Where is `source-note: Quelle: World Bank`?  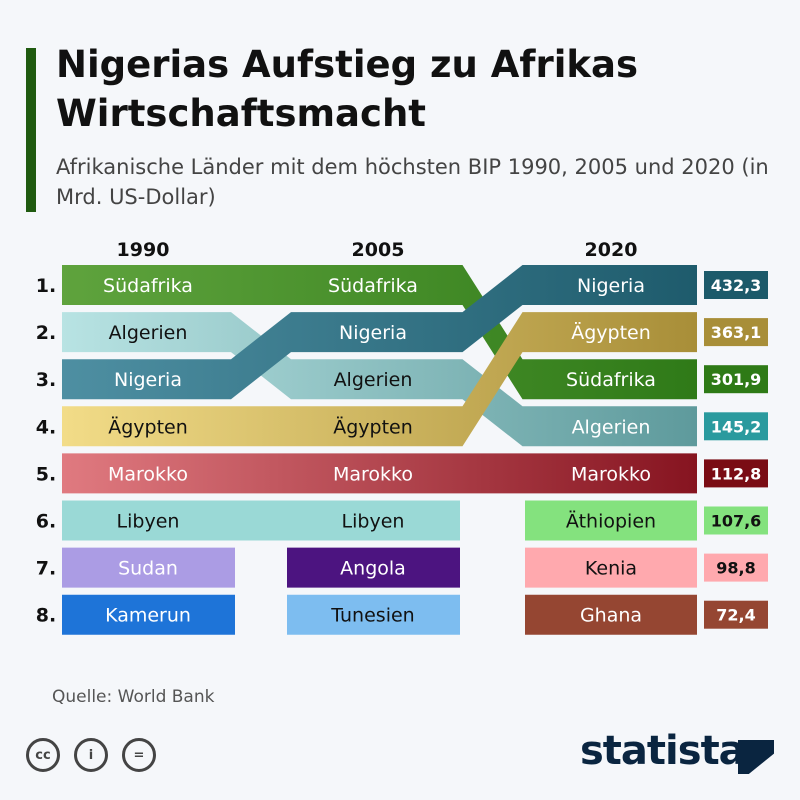
source-note: Quelle: World Bank is located at coordinates (133, 697).